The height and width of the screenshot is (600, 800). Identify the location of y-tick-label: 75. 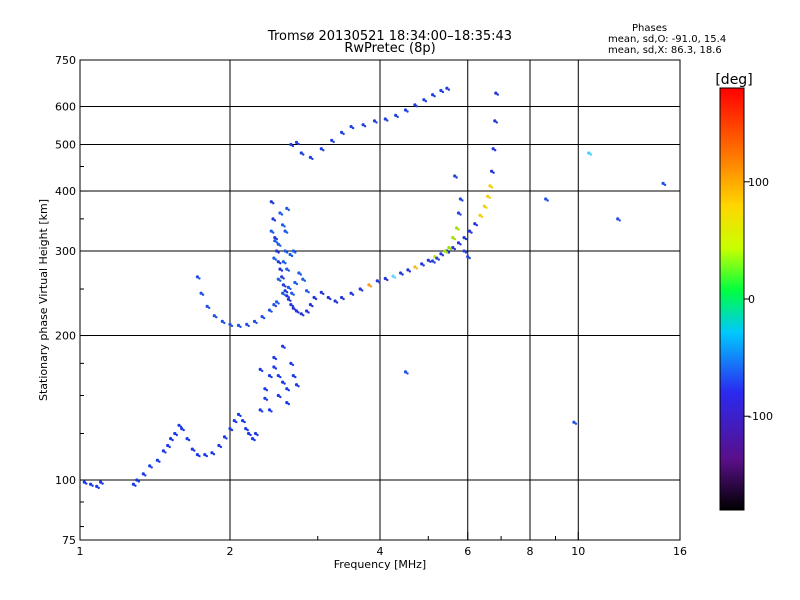
(69, 540).